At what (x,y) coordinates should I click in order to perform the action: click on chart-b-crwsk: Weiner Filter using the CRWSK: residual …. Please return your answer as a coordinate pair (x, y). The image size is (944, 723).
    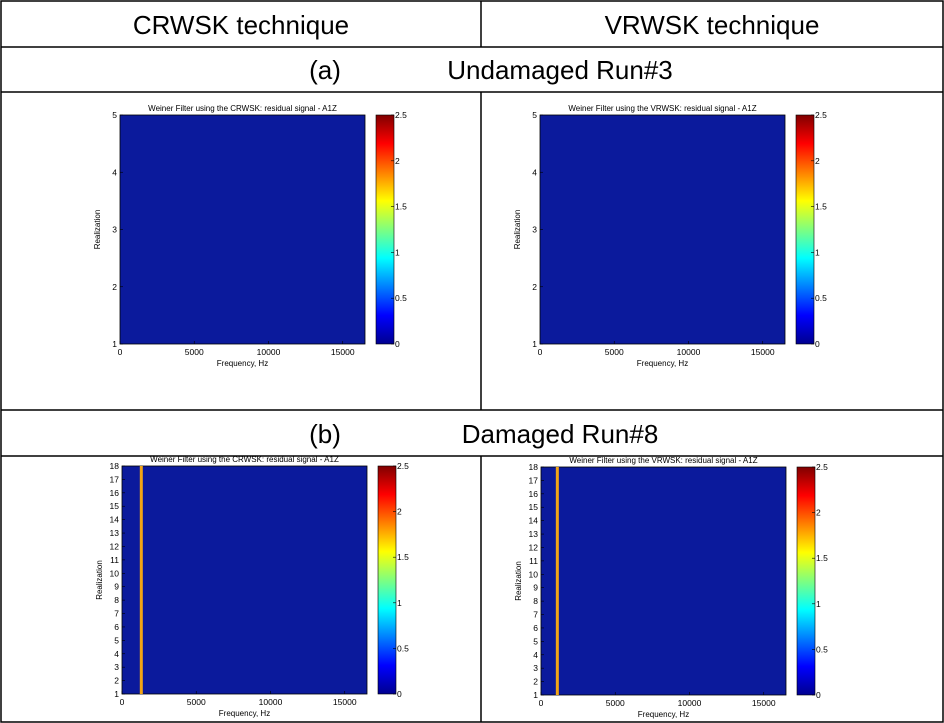
    Looking at the image, I should click on (252, 586).